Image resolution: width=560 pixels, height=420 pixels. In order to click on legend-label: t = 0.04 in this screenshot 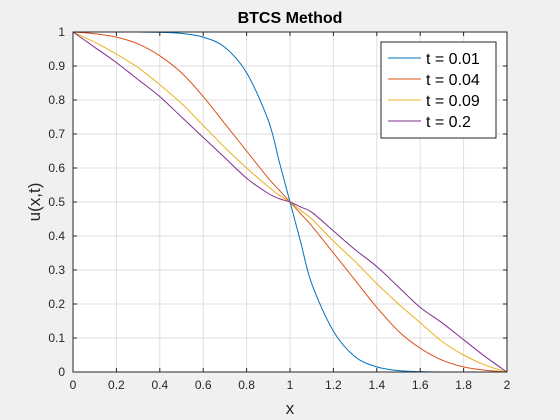, I will do `click(453, 80)`.